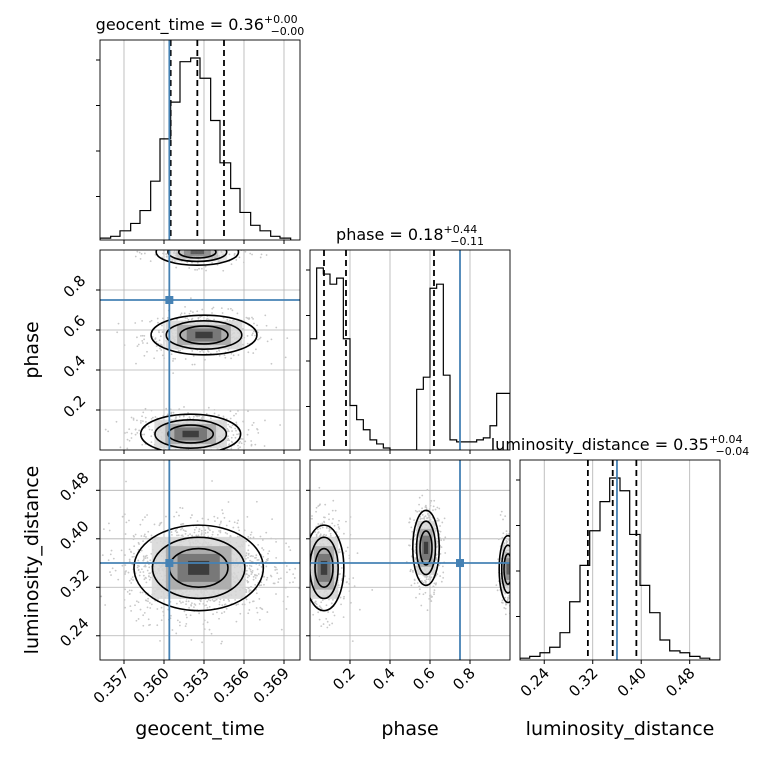 The height and width of the screenshot is (760, 760). I want to click on density-cell, so click(204, 335).